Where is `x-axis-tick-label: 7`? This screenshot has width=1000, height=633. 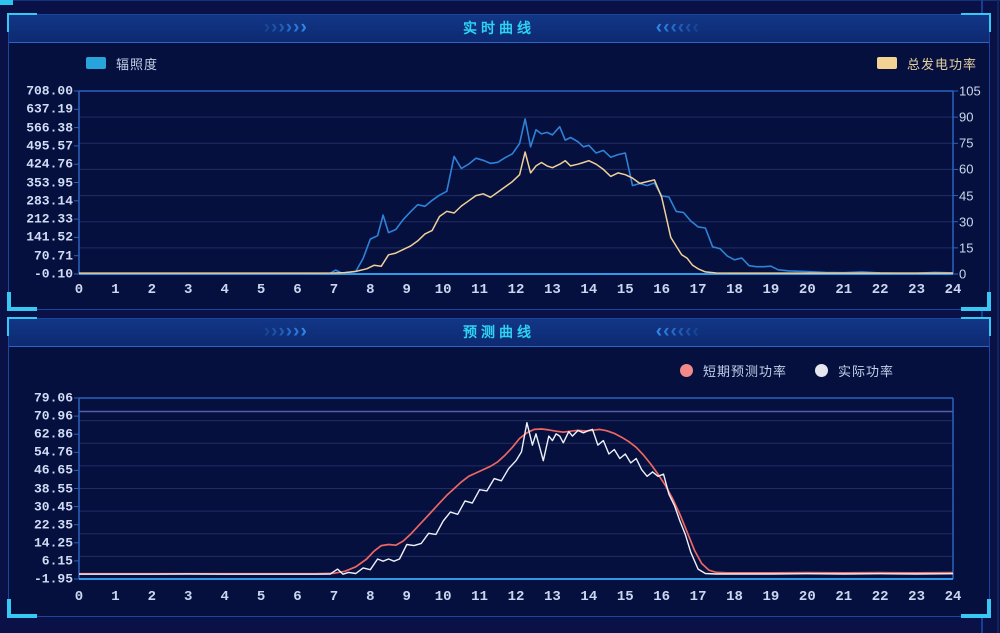
x-axis-tick-label: 7 is located at coordinates (334, 290).